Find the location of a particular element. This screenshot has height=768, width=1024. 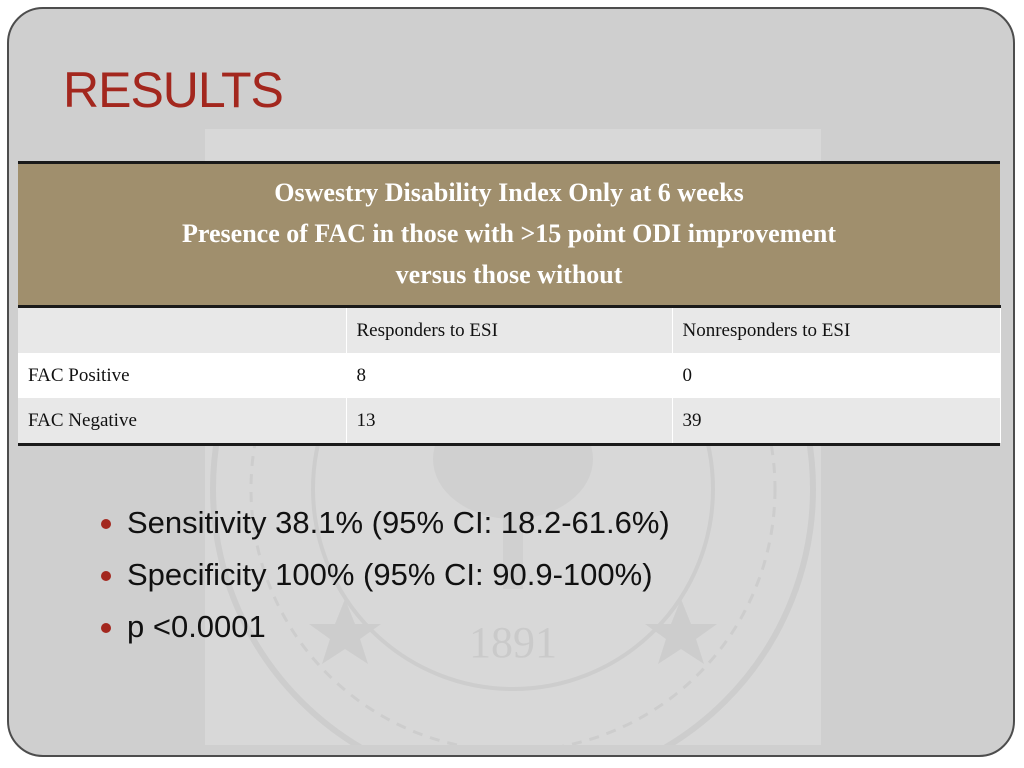

seal-year: 1891 is located at coordinates (513, 642).